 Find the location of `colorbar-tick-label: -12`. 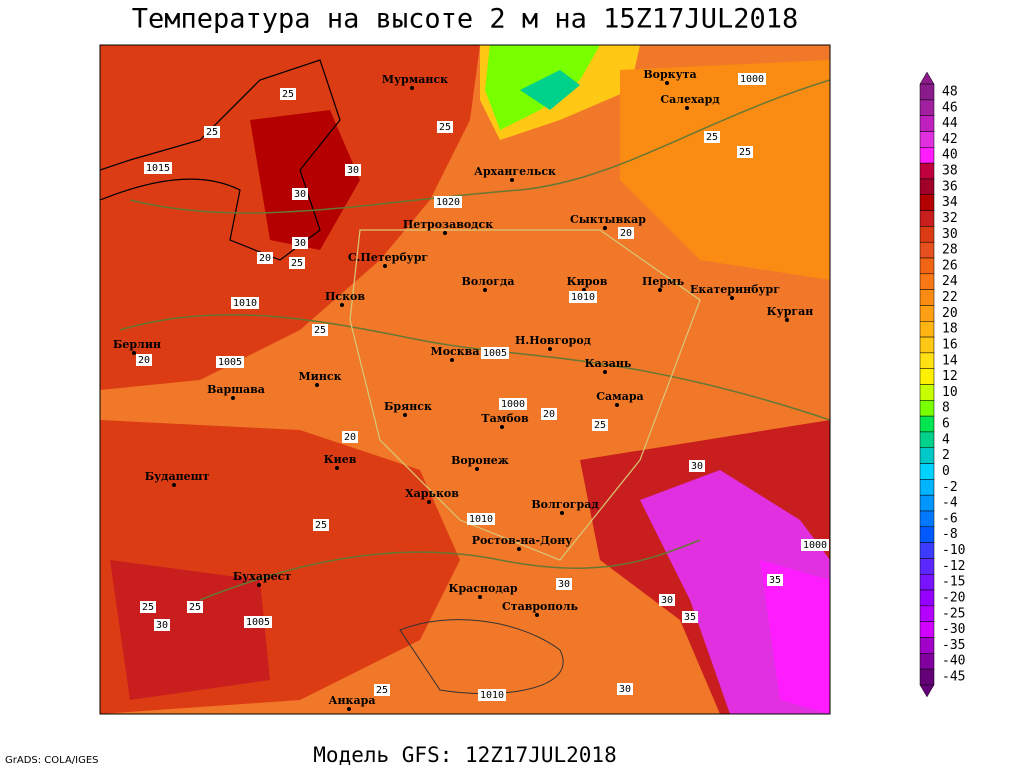

colorbar-tick-label: -12 is located at coordinates (953, 566).